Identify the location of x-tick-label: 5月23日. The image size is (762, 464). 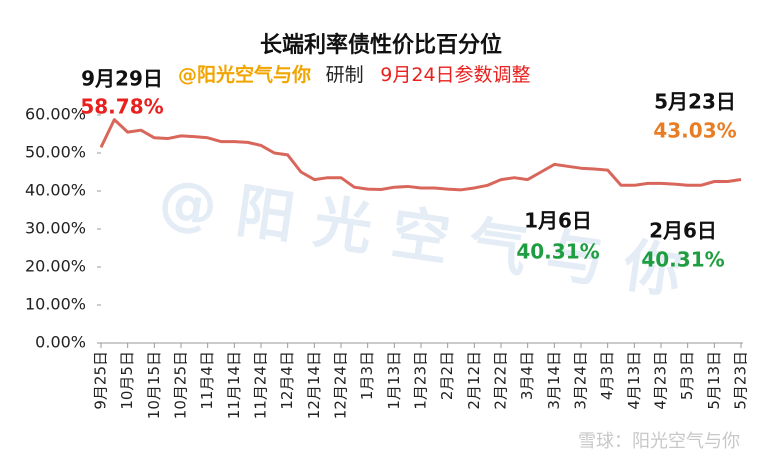
(741, 380).